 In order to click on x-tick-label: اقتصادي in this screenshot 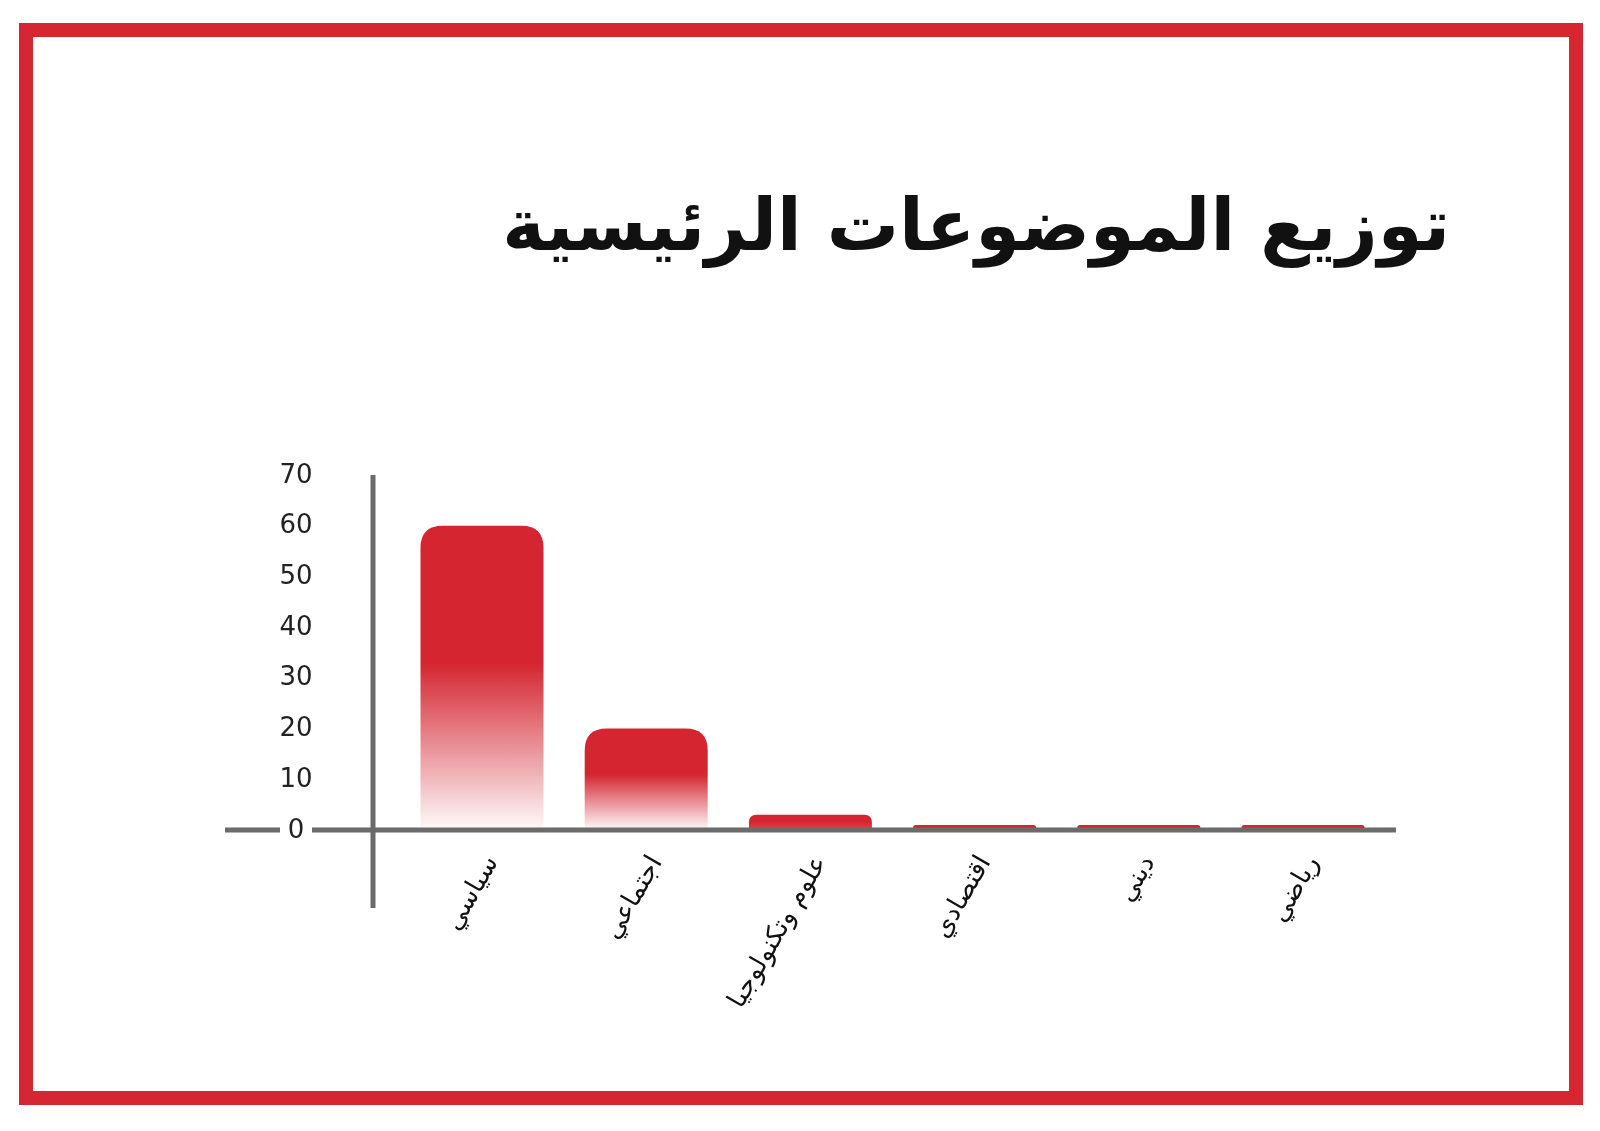, I will do `click(961, 896)`.